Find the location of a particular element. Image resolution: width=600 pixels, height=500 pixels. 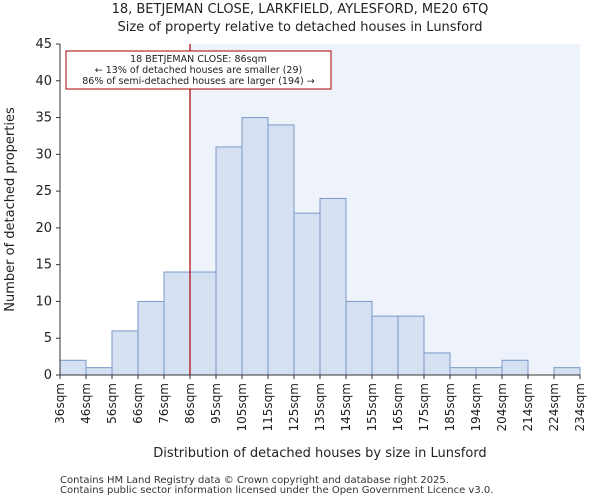

bar-105sqm is located at coordinates (255, 246).